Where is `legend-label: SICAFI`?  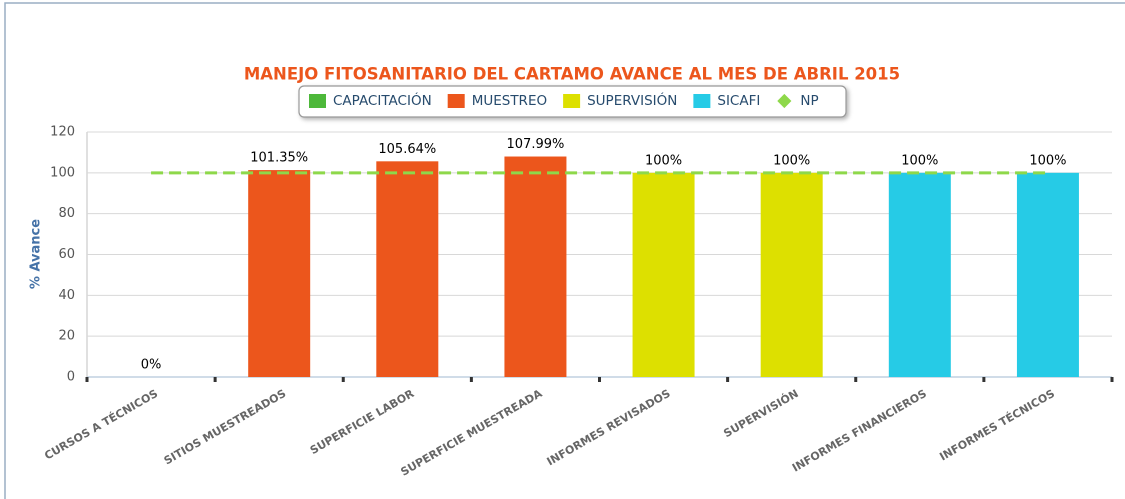 legend-label: SICAFI is located at coordinates (738, 101).